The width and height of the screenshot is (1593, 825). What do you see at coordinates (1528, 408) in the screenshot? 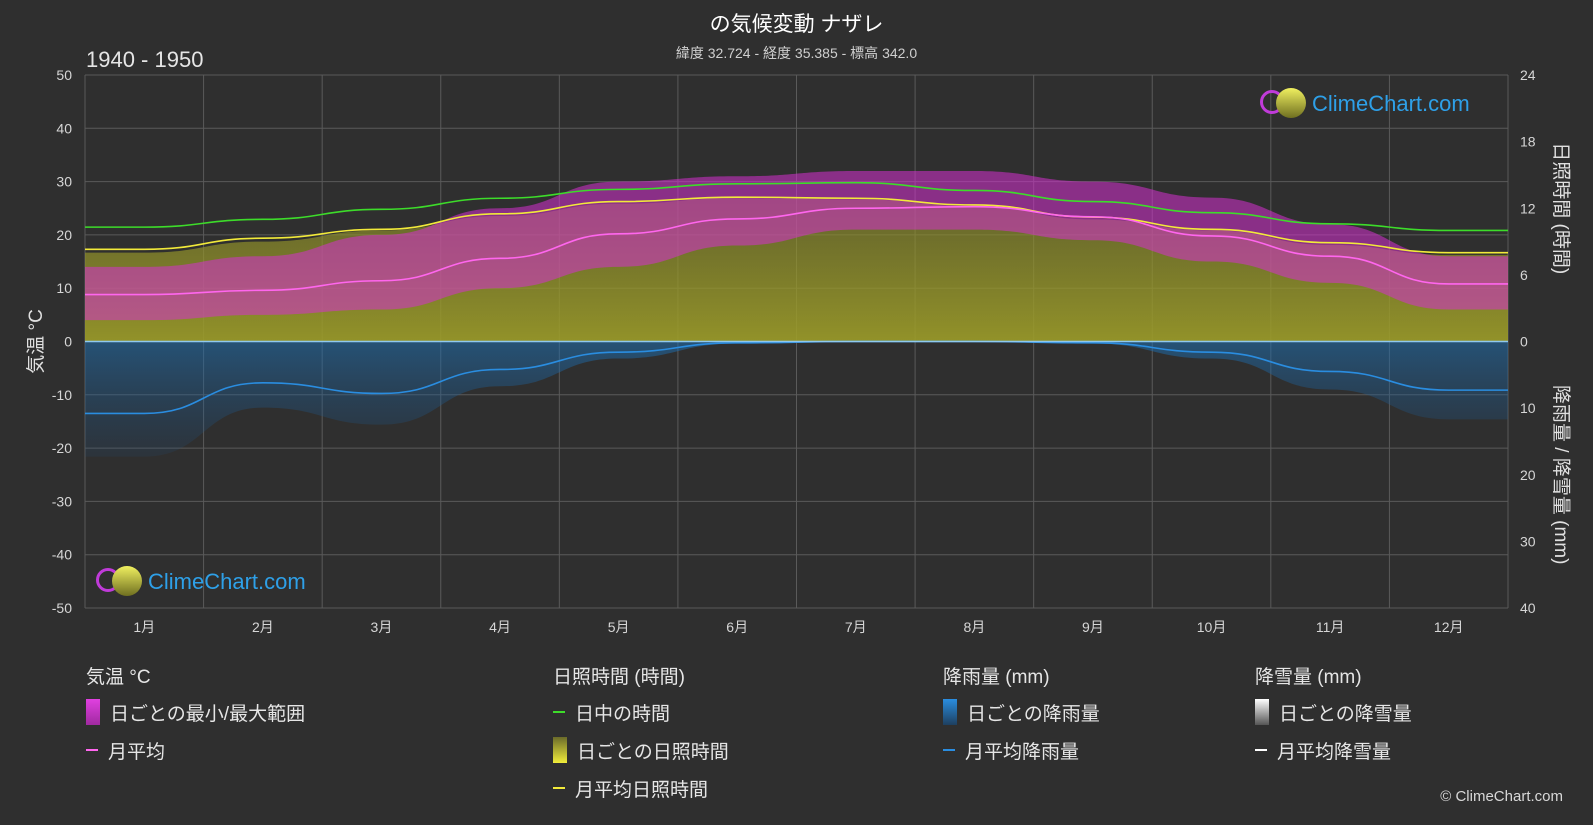
I see `tick-label-right: 10` at bounding box center [1528, 408].